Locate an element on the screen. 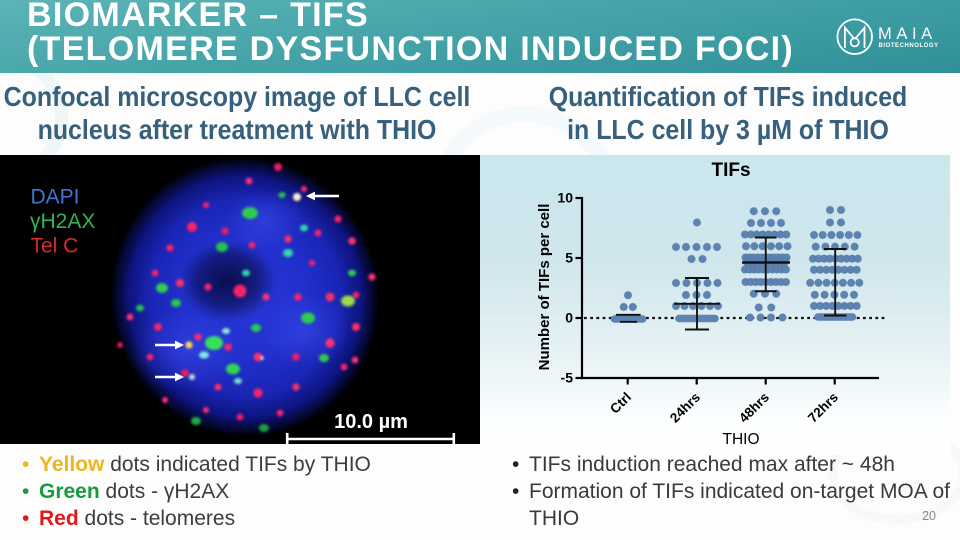  svg-text: 72hrs is located at coordinates (823, 408).